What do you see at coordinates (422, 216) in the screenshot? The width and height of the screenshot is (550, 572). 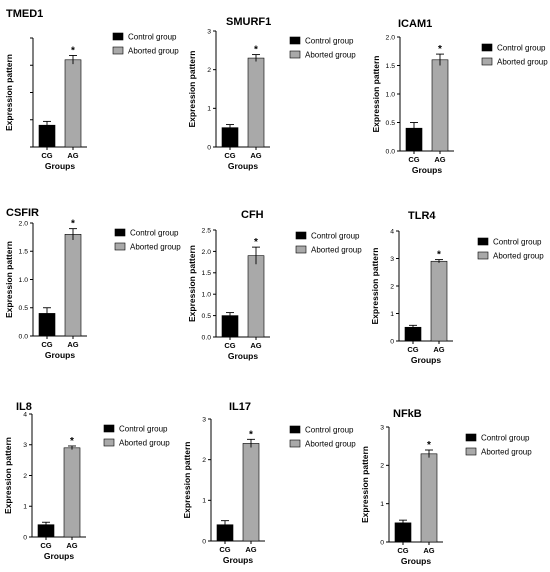 I see `chart-title: TLR4` at bounding box center [422, 216].